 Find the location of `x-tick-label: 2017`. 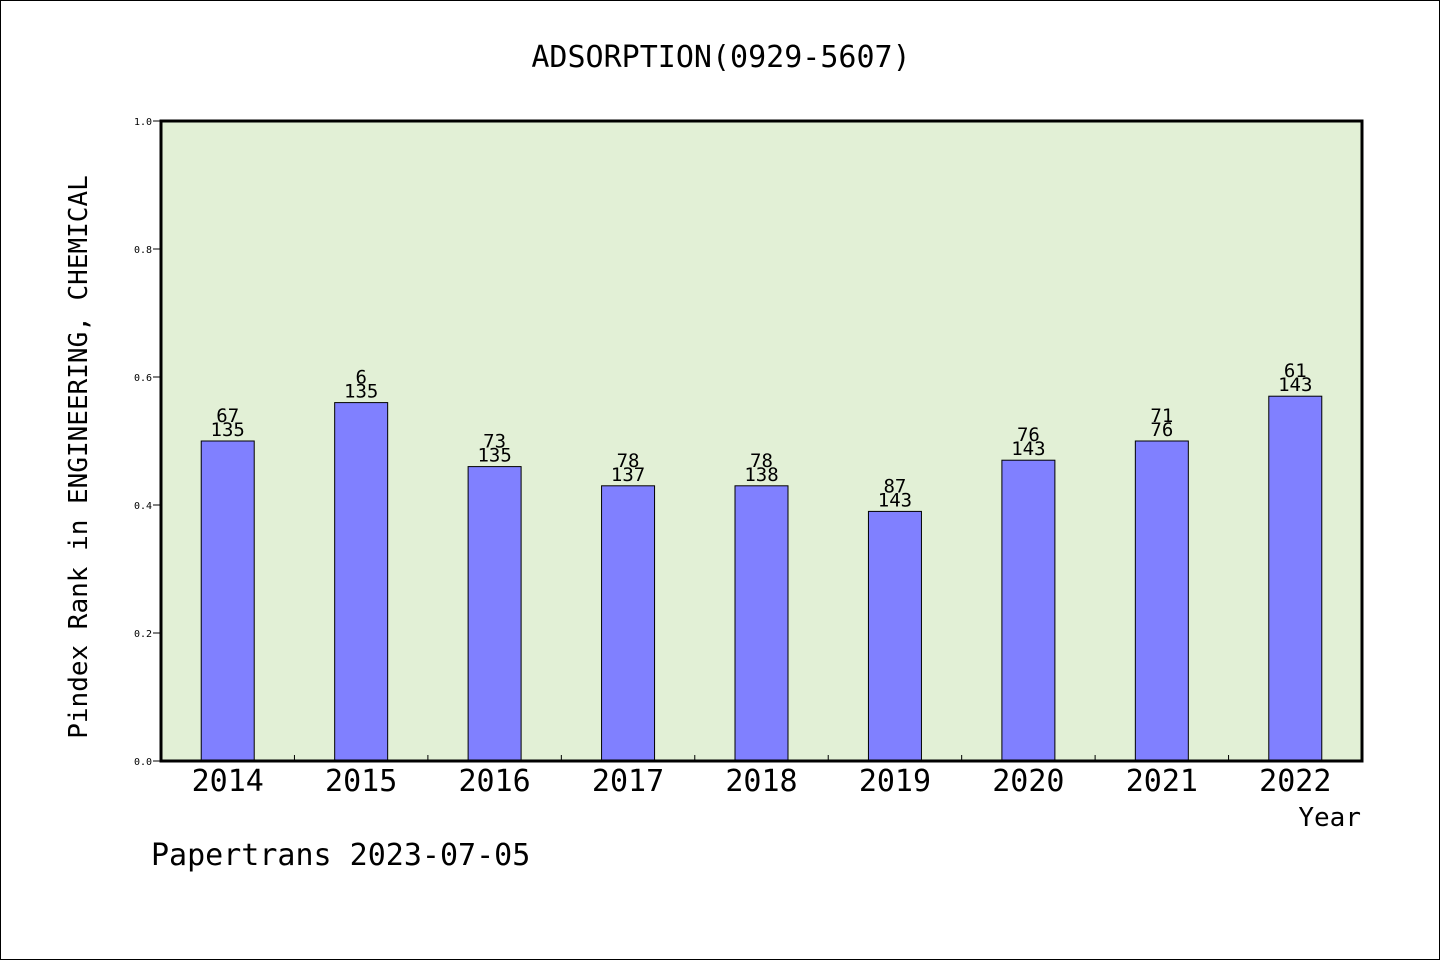

x-tick-label: 2017 is located at coordinates (628, 781).